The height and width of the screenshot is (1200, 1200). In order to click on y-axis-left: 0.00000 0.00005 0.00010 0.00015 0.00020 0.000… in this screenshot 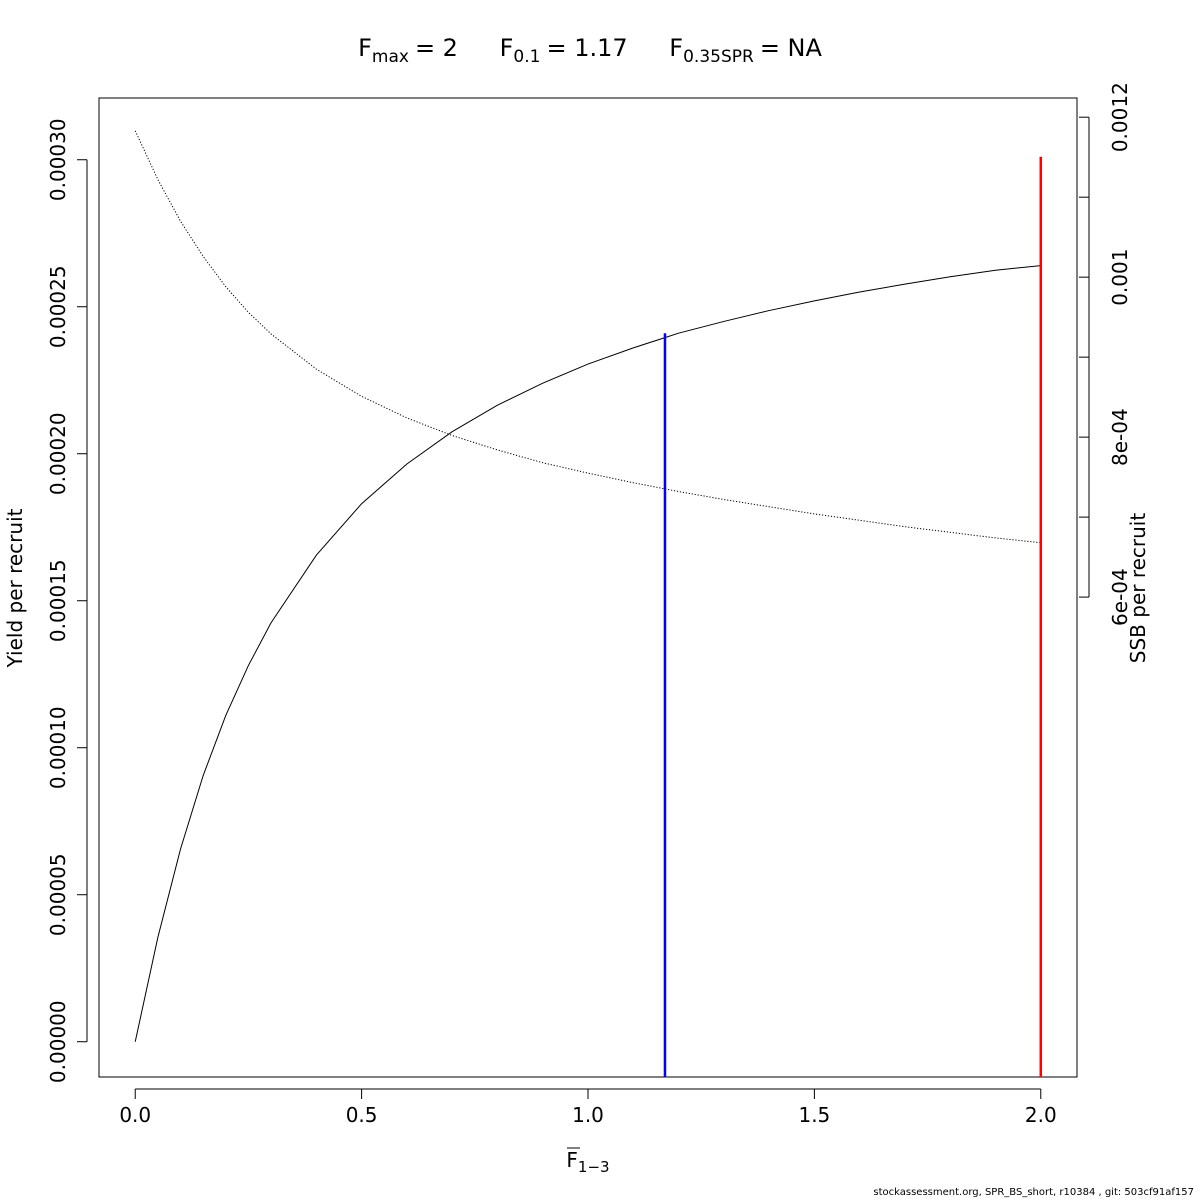, I will do `click(67, 600)`.